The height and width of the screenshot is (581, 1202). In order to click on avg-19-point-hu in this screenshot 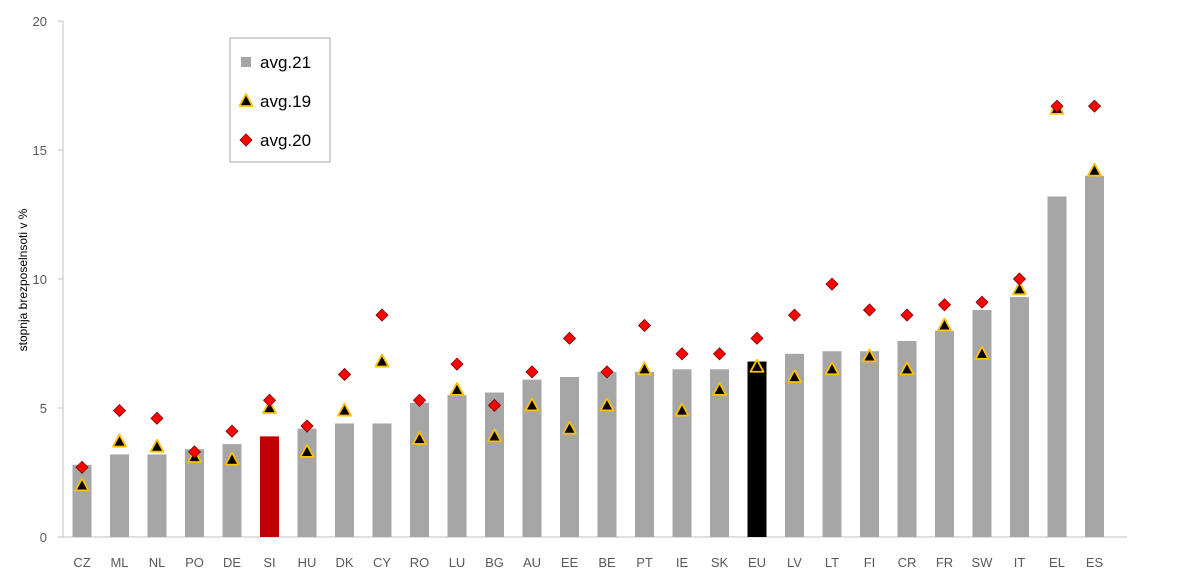, I will do `click(307, 450)`.